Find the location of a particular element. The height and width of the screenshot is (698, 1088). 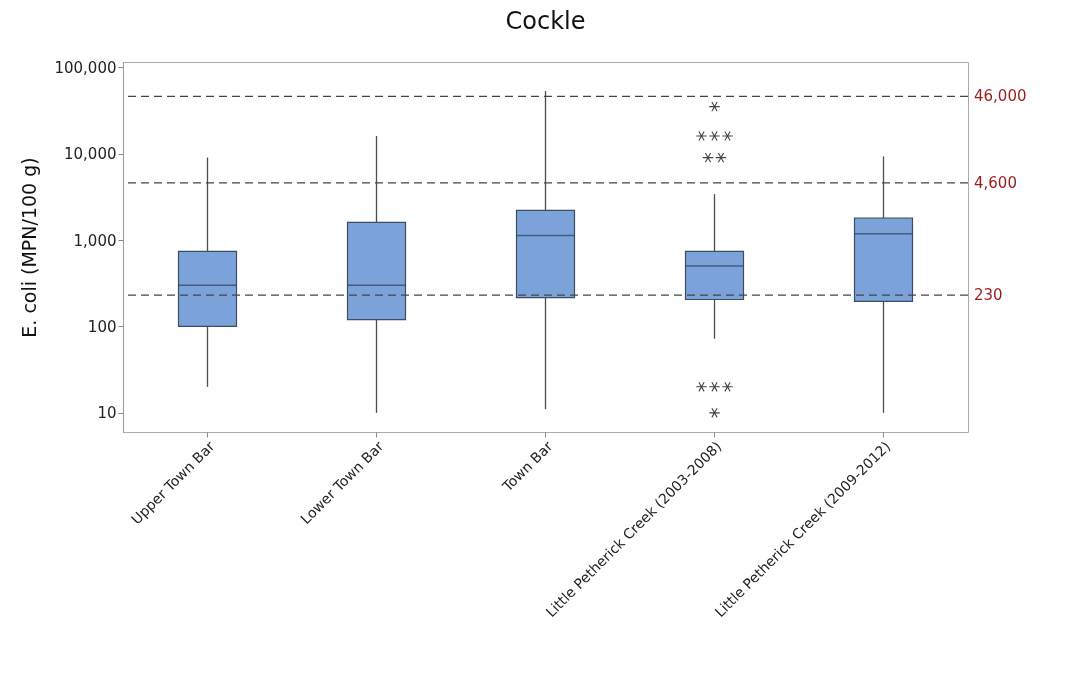

ref-line-label: 230 is located at coordinates (988, 295).